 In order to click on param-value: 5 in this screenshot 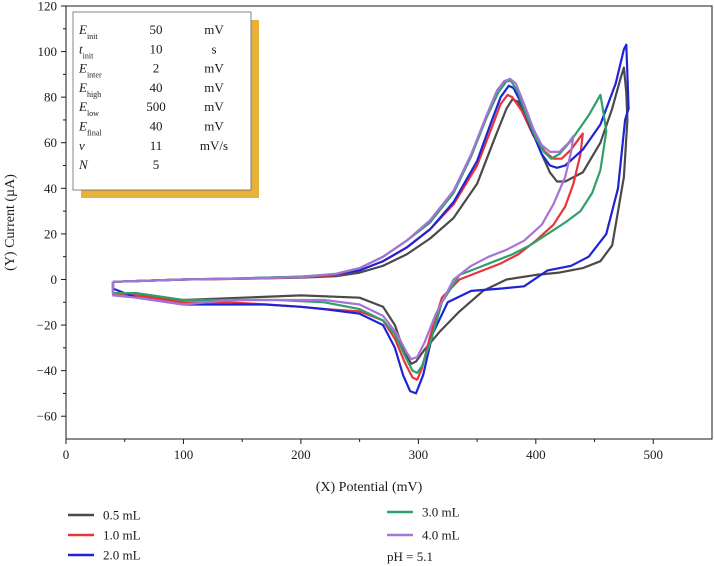, I will do `click(156, 164)`.